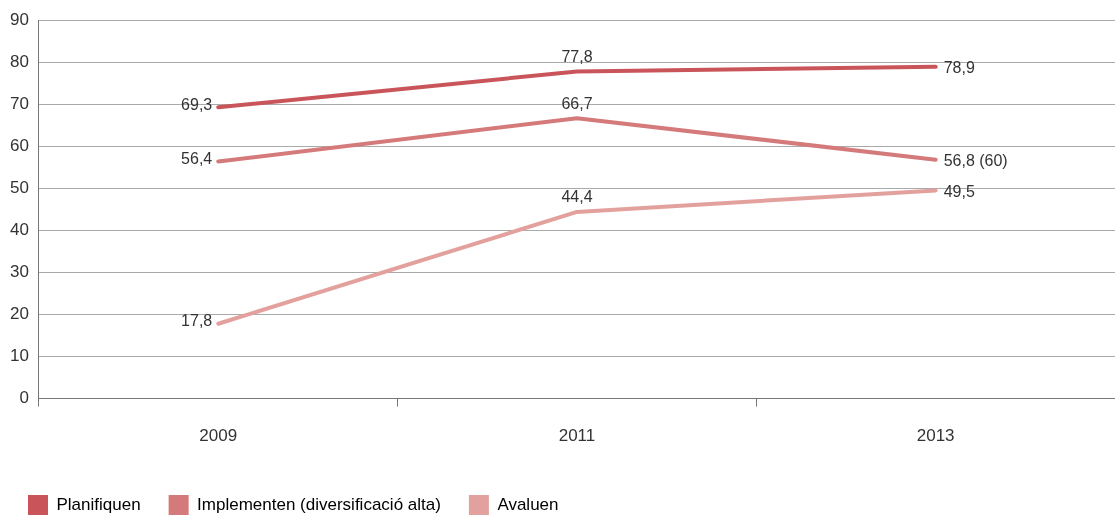 This screenshot has height=525, width=1115. I want to click on x-tick-label: 2011, so click(577, 436).